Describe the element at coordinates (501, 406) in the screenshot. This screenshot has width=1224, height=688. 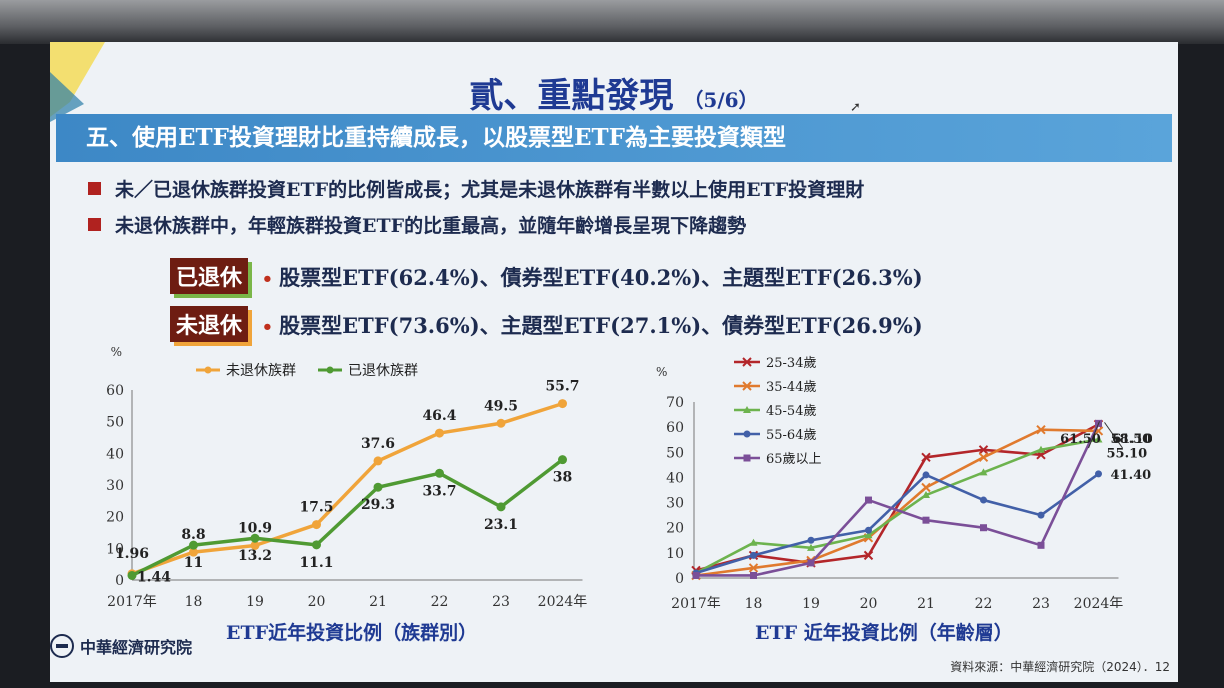
I see `data-label: 49.5` at that location.